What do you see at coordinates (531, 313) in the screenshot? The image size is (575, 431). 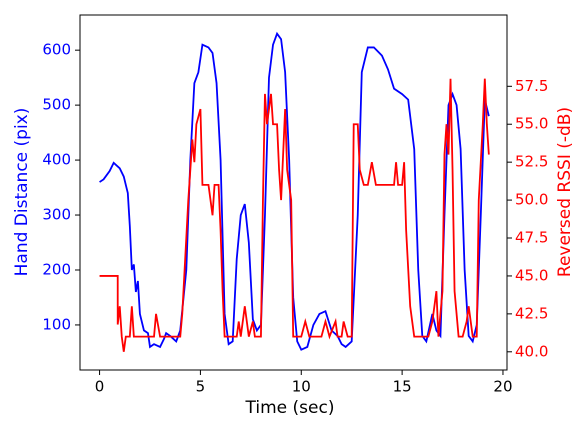 I see `y2-tick-label: 42.5` at bounding box center [531, 313].